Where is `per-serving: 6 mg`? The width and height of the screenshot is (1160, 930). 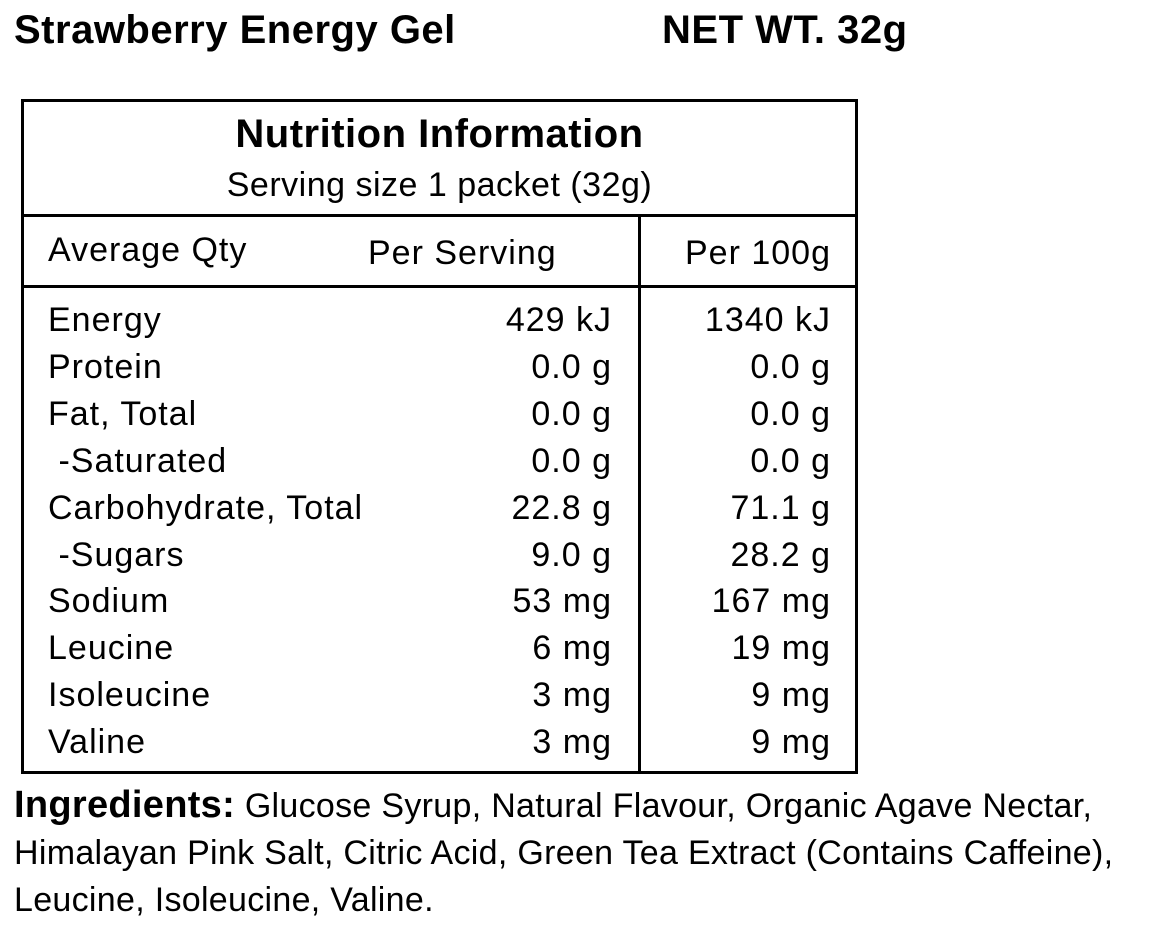 per-serving: 6 mg is located at coordinates (572, 648).